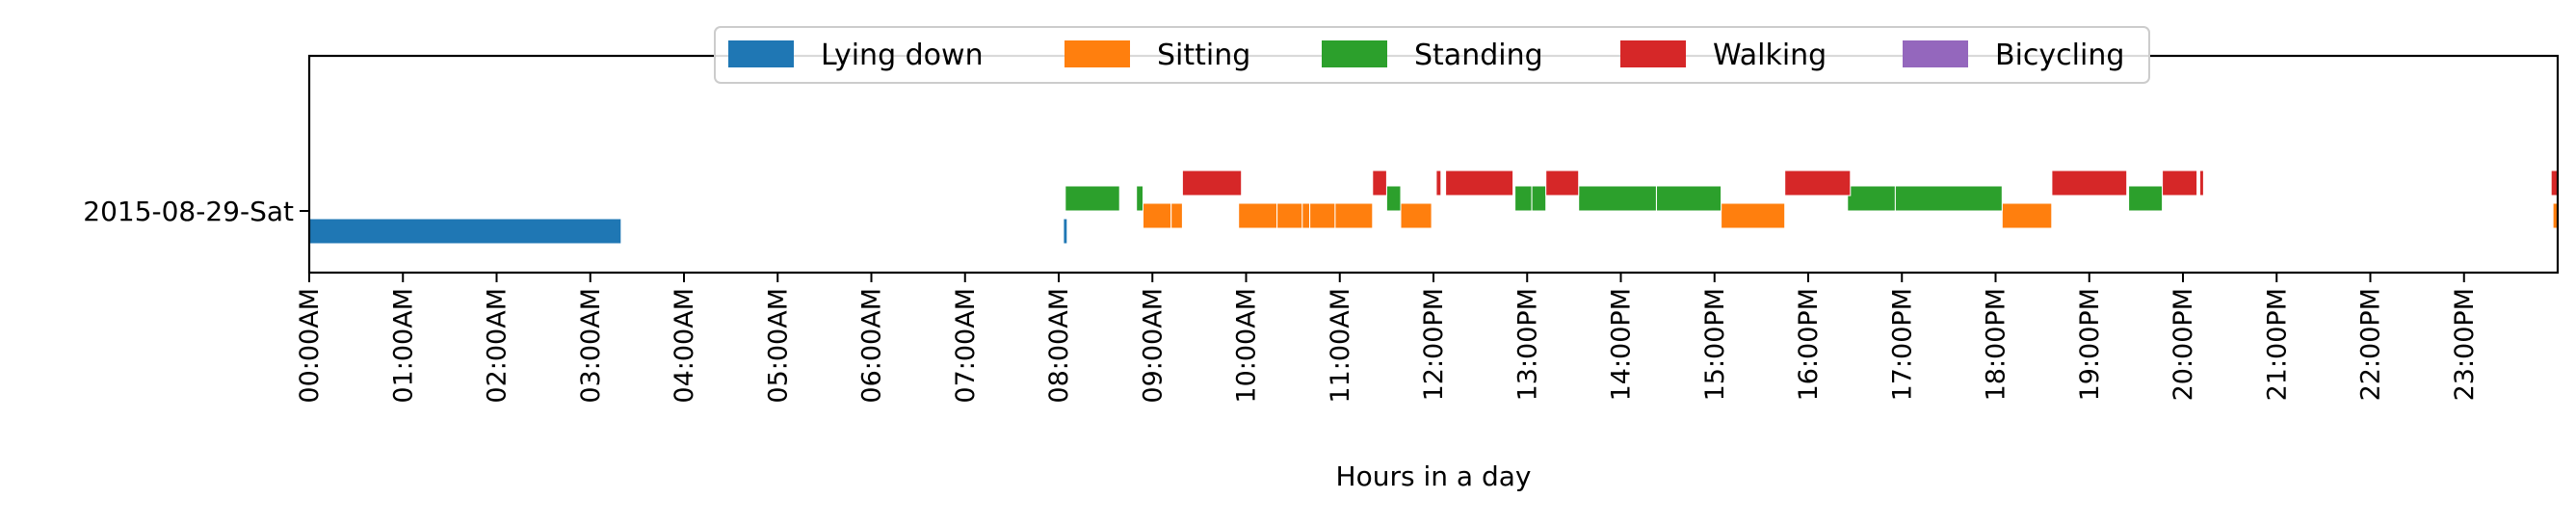 The width and height of the screenshot is (2576, 525). What do you see at coordinates (1340, 346) in the screenshot?
I see `x-tick-label-11: 11:00AM` at bounding box center [1340, 346].